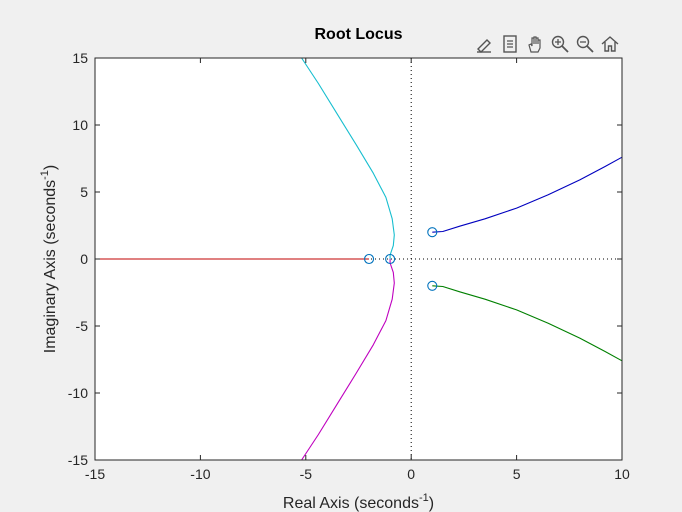 The width and height of the screenshot is (682, 512). I want to click on y-axis-label-suffix: ), so click(50, 167).